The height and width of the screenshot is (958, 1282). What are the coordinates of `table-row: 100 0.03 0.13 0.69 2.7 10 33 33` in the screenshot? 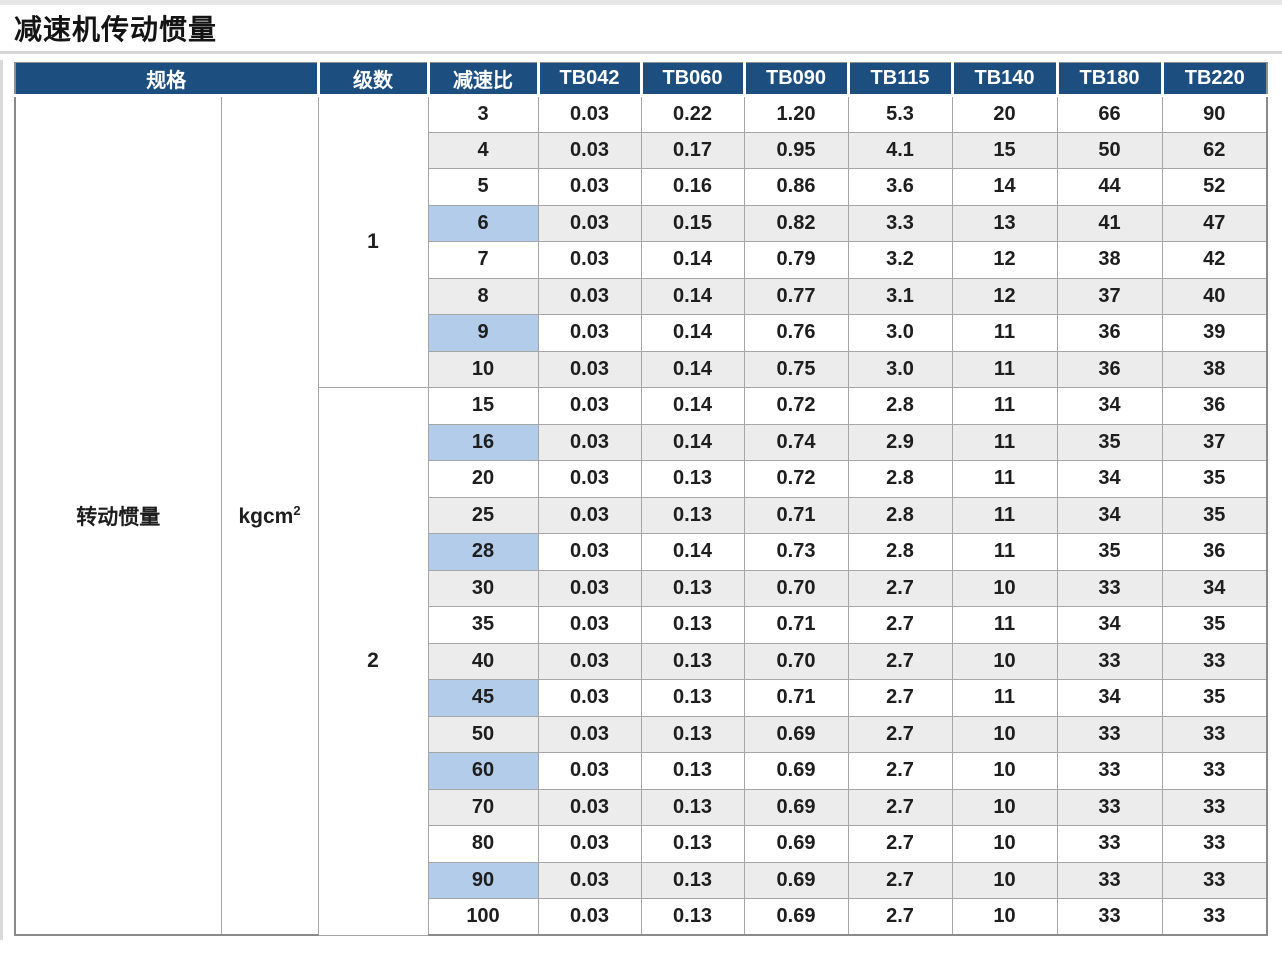 It's located at (641, 917).